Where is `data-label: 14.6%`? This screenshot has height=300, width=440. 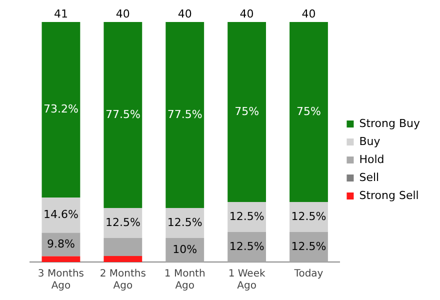 data-label: 14.6% is located at coordinates (60, 215).